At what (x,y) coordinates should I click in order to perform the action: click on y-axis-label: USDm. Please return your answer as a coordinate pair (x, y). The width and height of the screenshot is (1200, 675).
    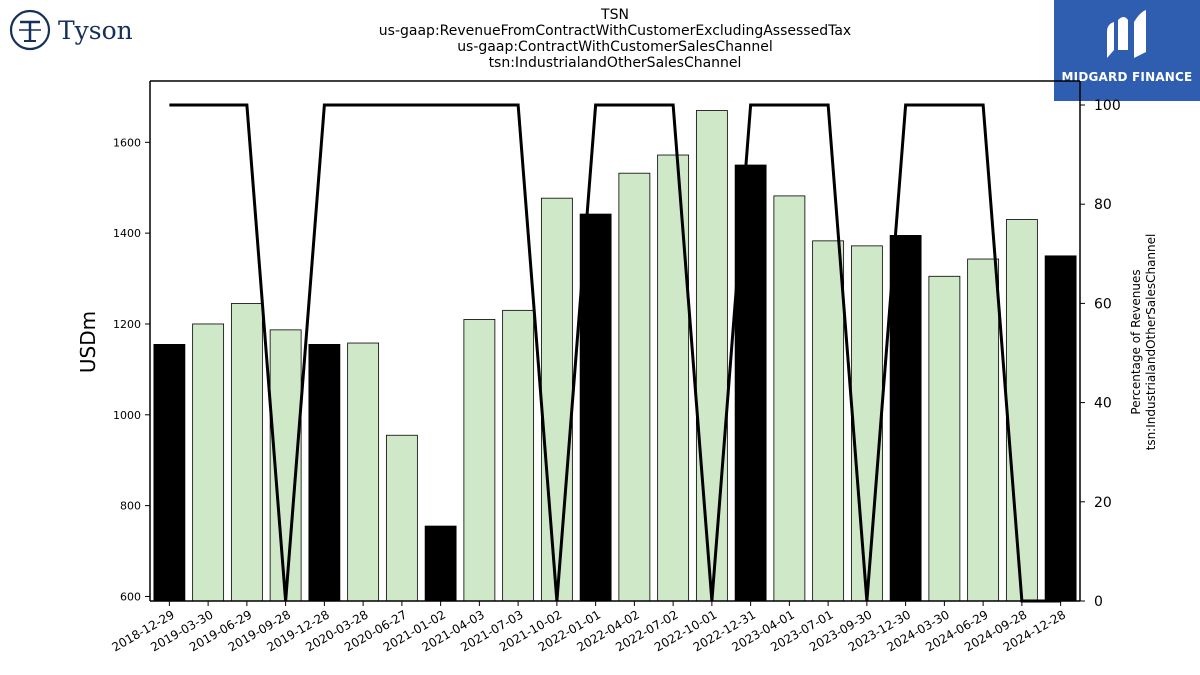
    Looking at the image, I should click on (88, 342).